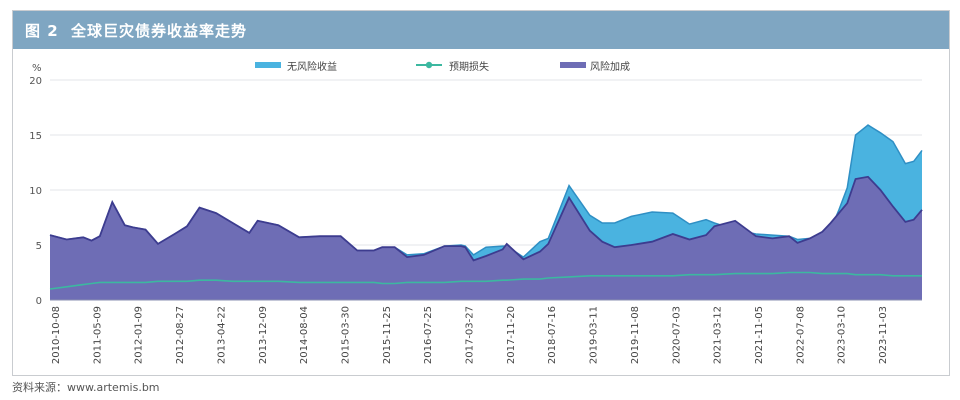  I want to click on legend-label-risk-free: 无风险收益, so click(312, 66).